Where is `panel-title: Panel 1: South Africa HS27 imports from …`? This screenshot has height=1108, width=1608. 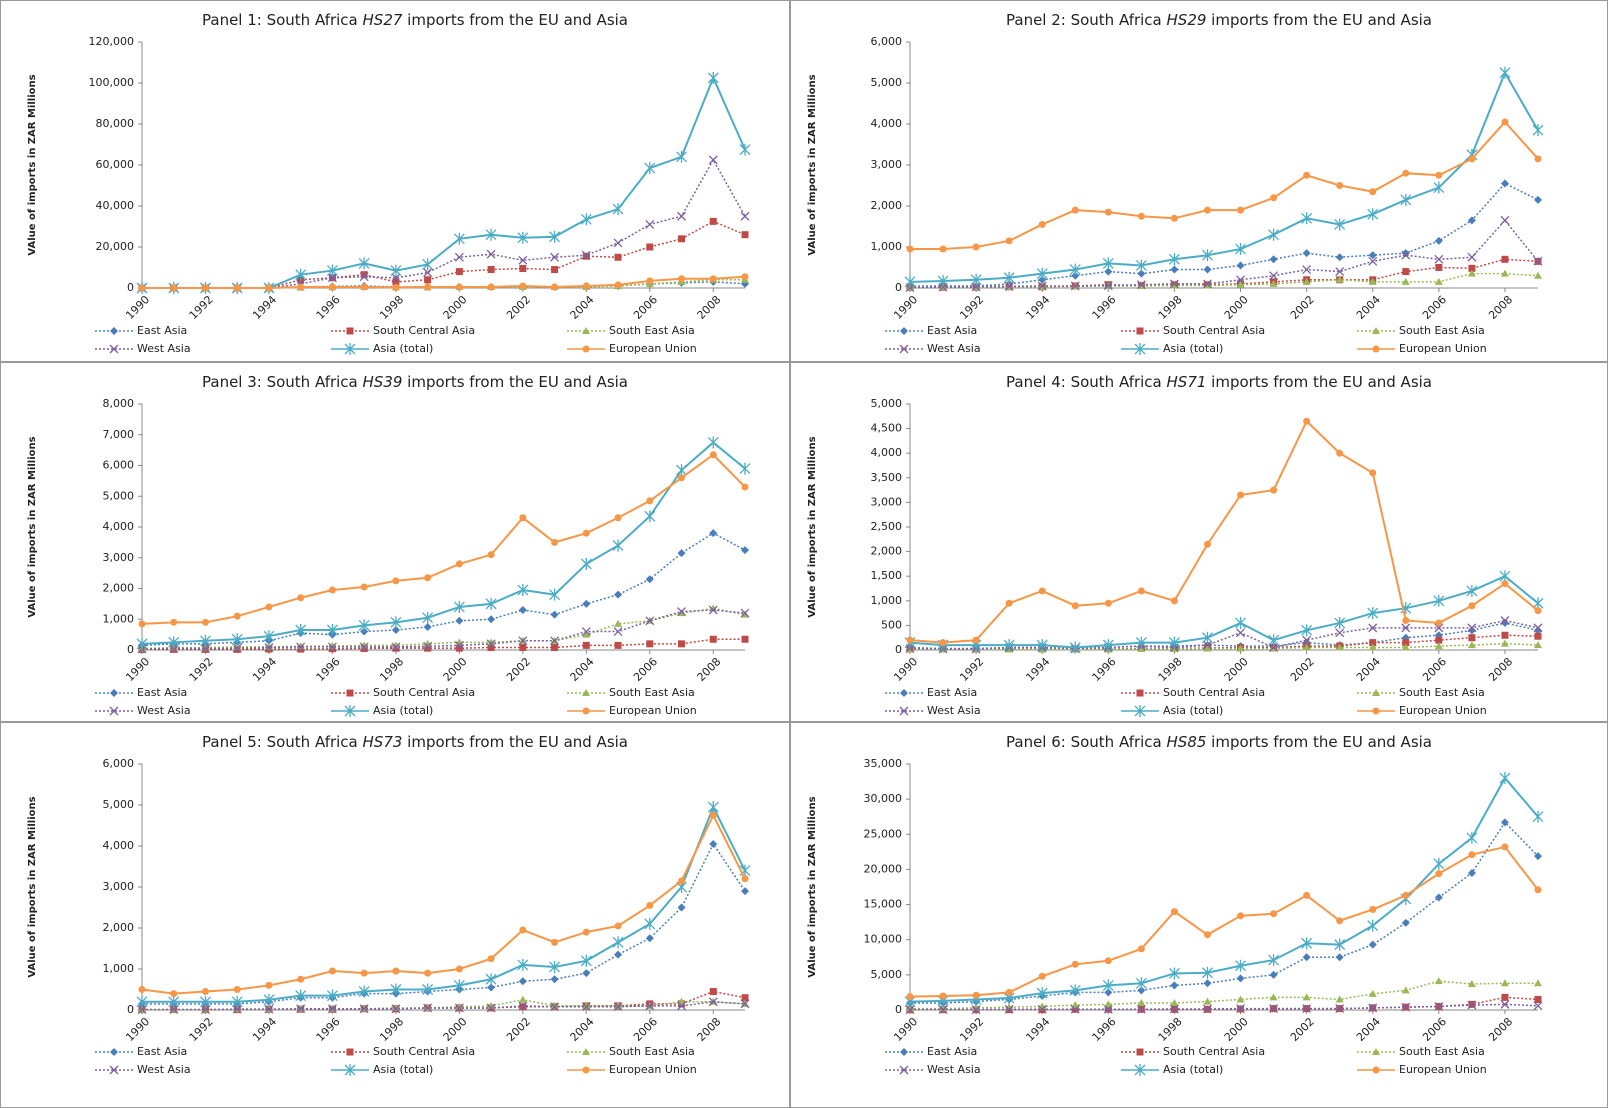 panel-title: Panel 1: South Africa HS27 imports from … is located at coordinates (415, 20).